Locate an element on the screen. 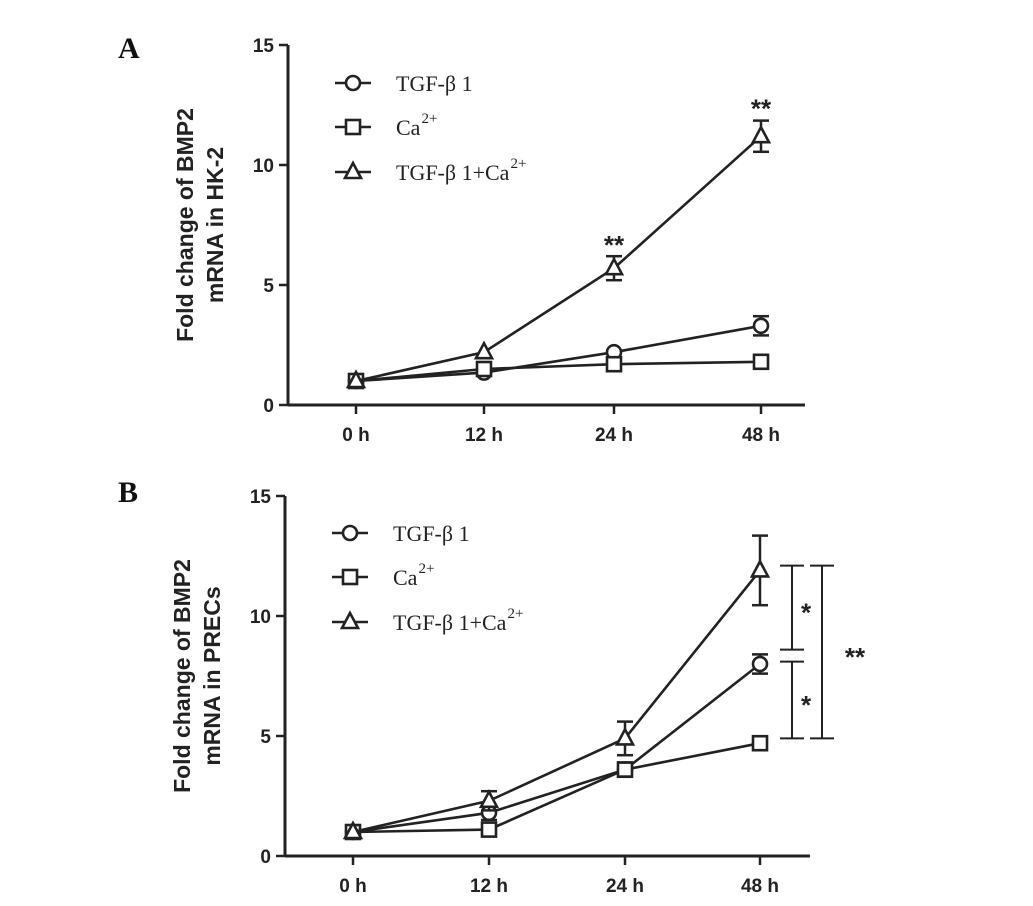  panel-label: B is located at coordinates (128, 492).